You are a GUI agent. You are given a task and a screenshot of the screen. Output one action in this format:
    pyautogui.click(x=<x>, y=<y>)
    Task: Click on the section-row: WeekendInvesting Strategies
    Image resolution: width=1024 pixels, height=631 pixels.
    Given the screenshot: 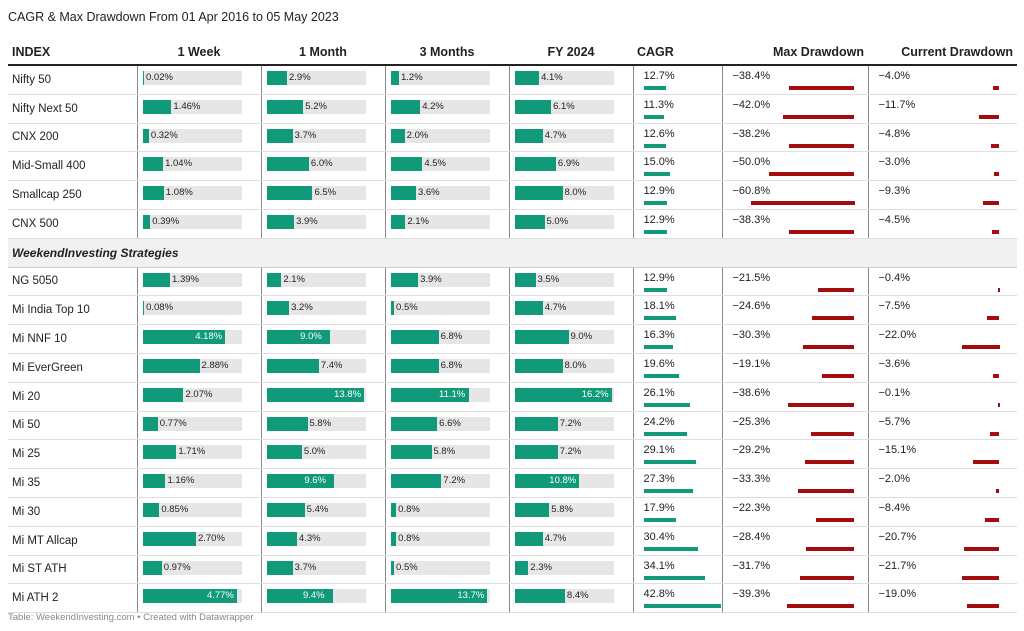 What is the action you would take?
    pyautogui.click(x=512, y=253)
    